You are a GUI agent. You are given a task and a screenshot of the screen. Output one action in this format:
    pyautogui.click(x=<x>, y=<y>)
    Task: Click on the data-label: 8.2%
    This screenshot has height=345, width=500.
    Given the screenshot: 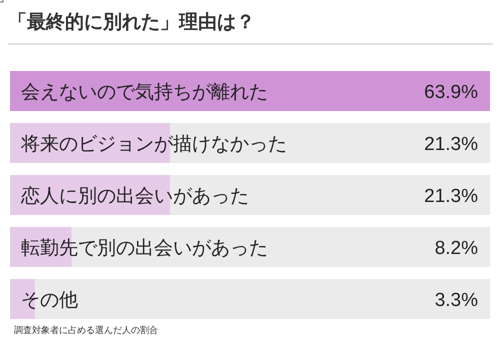 What is the action you would take?
    pyautogui.click(x=456, y=248)
    